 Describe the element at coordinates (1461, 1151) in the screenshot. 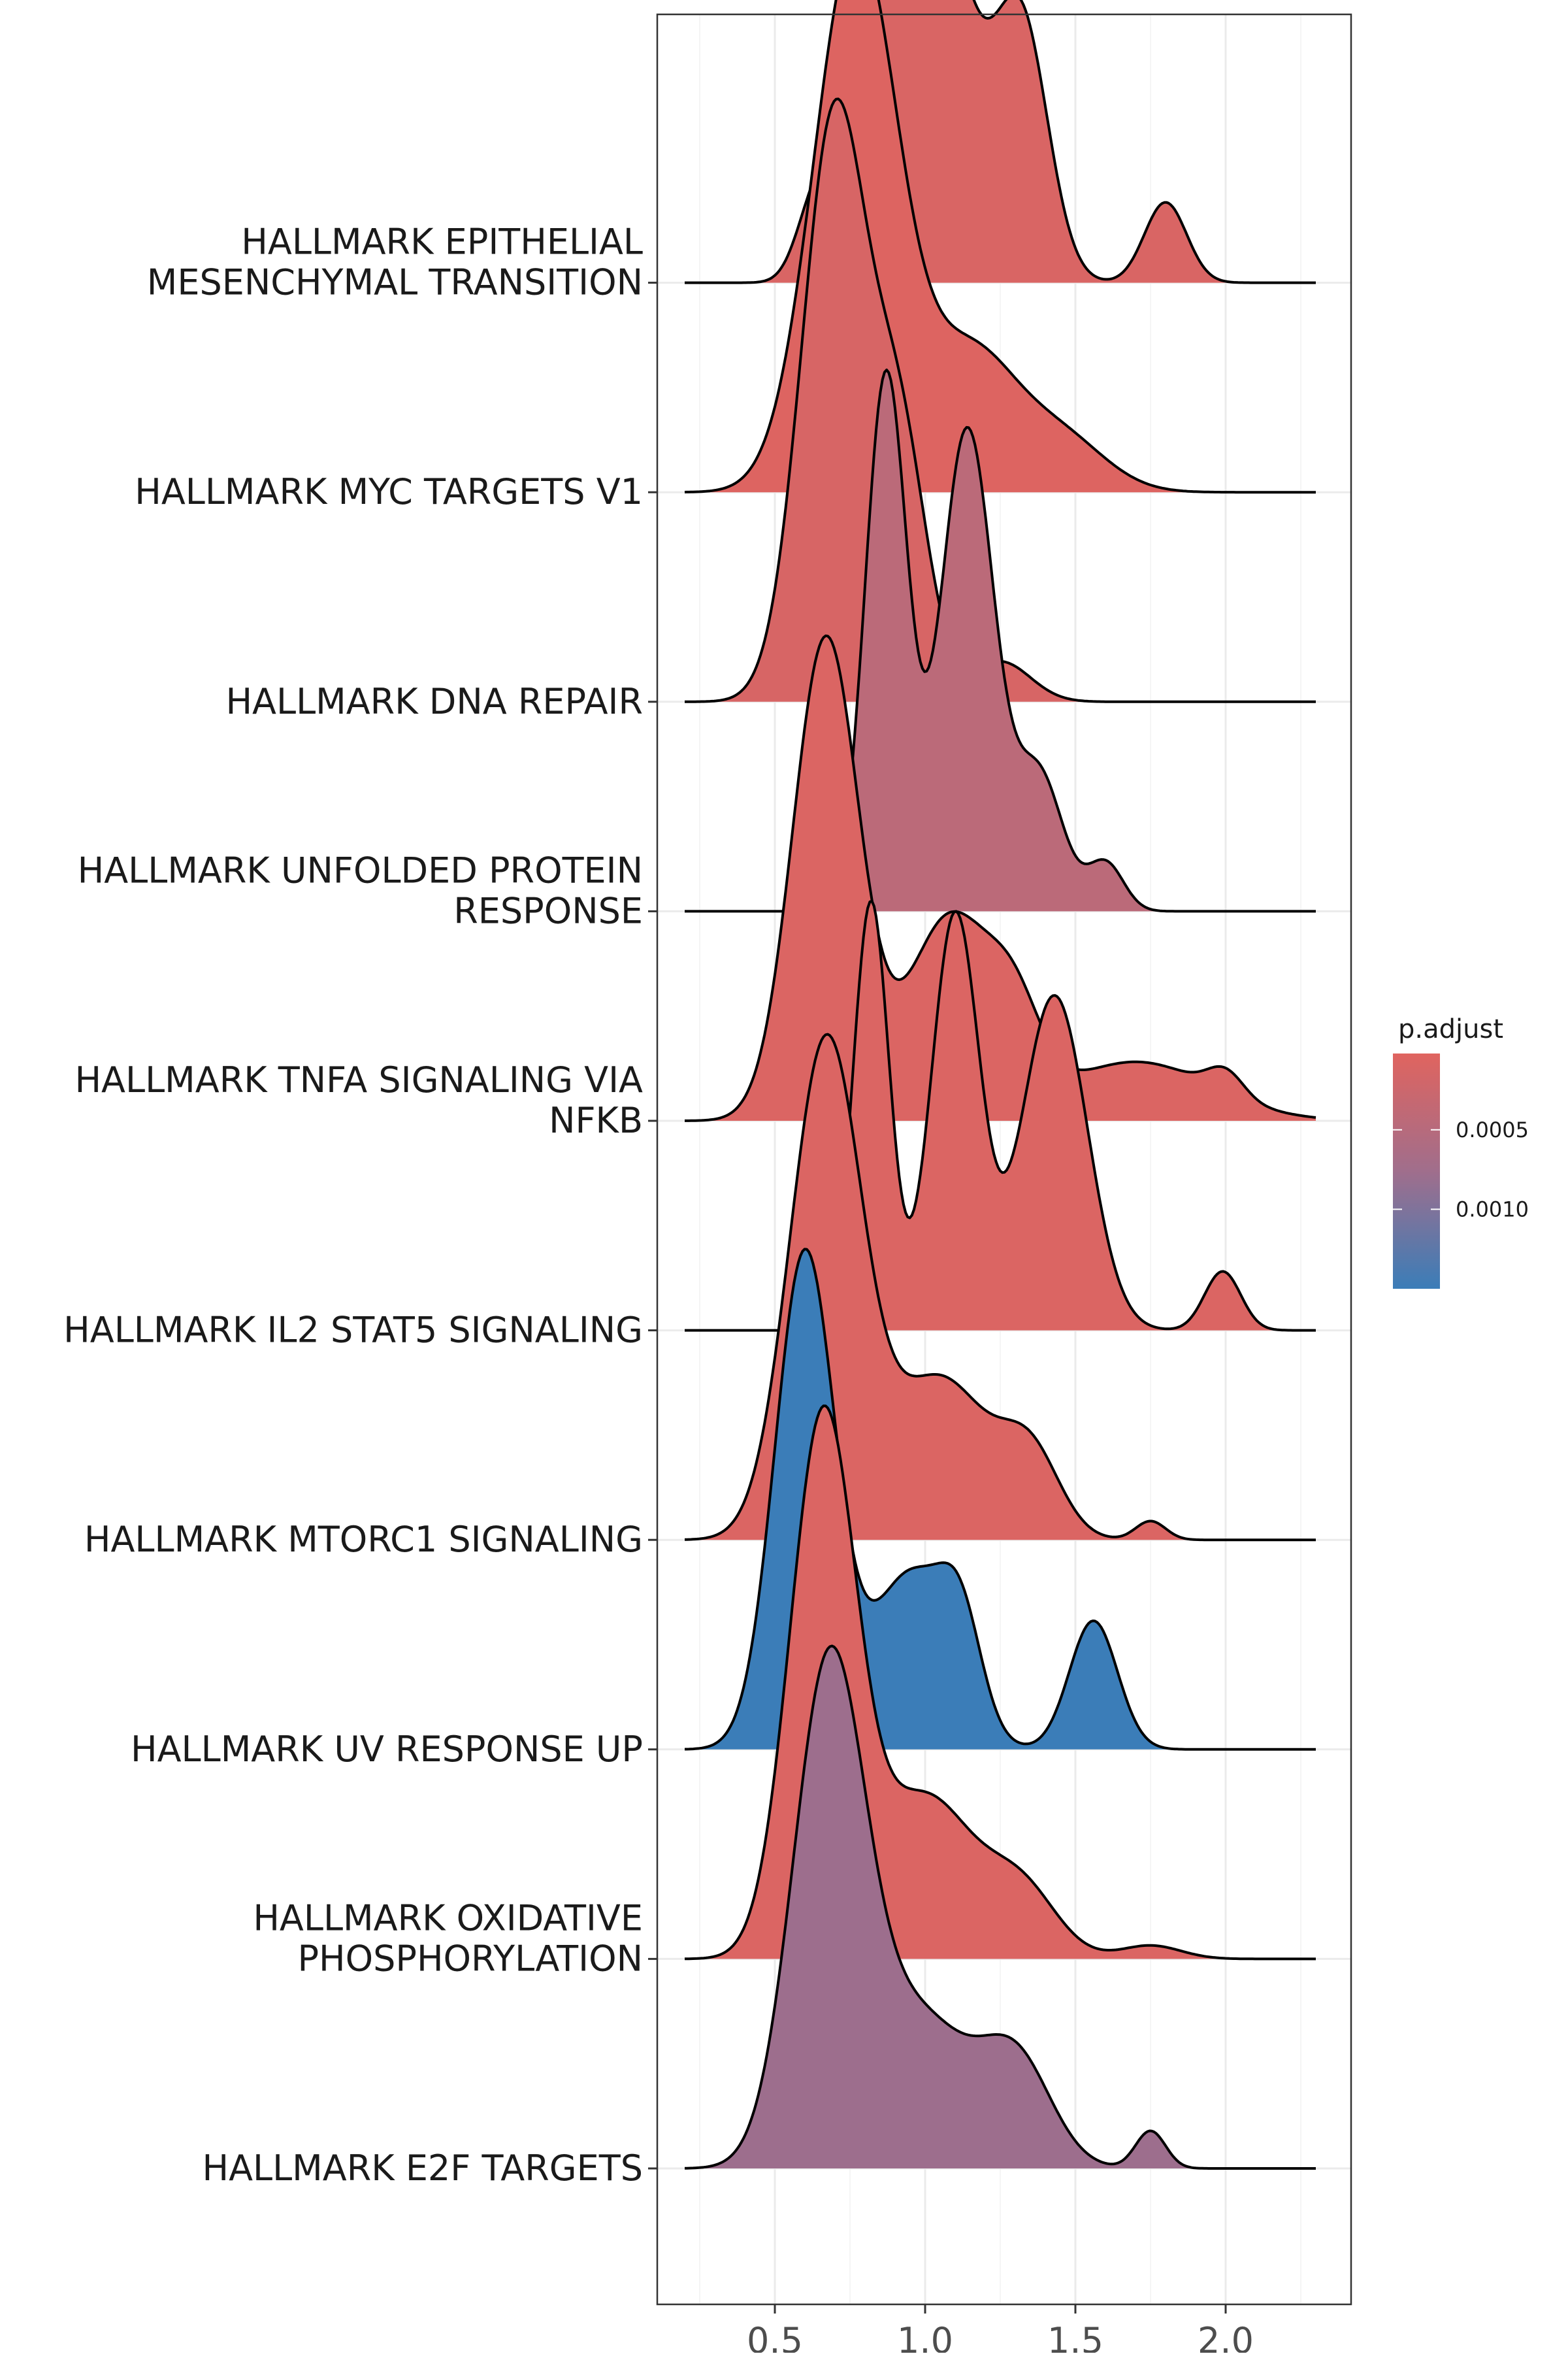

I see `legend: p.adjust 0.0005 0.0010` at that location.